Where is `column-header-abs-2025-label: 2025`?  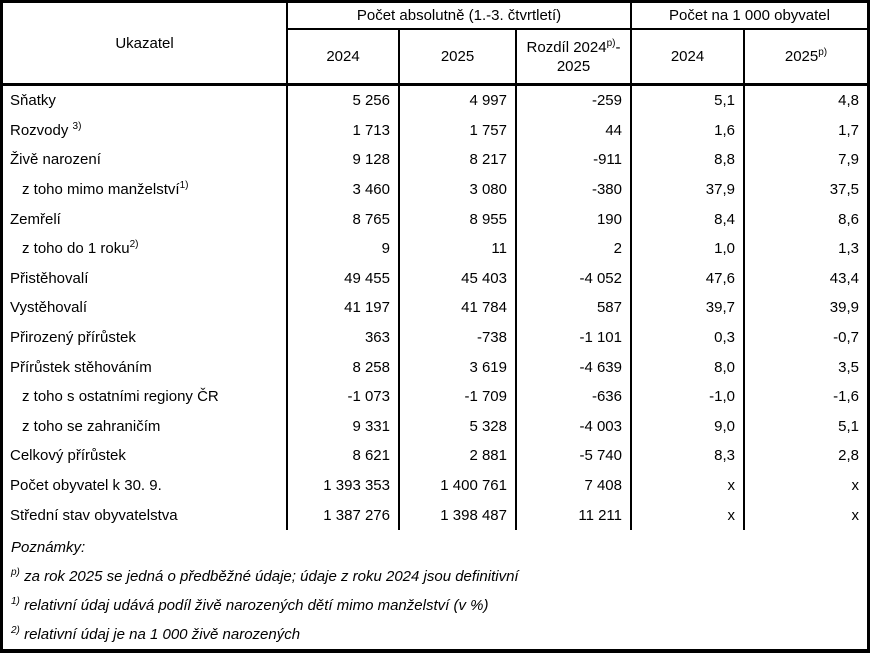
column-header-abs-2025-label: 2025 is located at coordinates (457, 56).